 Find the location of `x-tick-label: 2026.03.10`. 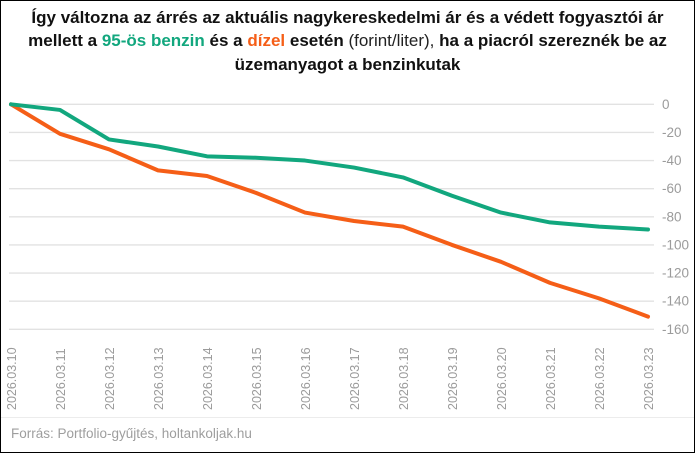

x-tick-label: 2026.03.10 is located at coordinates (12, 378).